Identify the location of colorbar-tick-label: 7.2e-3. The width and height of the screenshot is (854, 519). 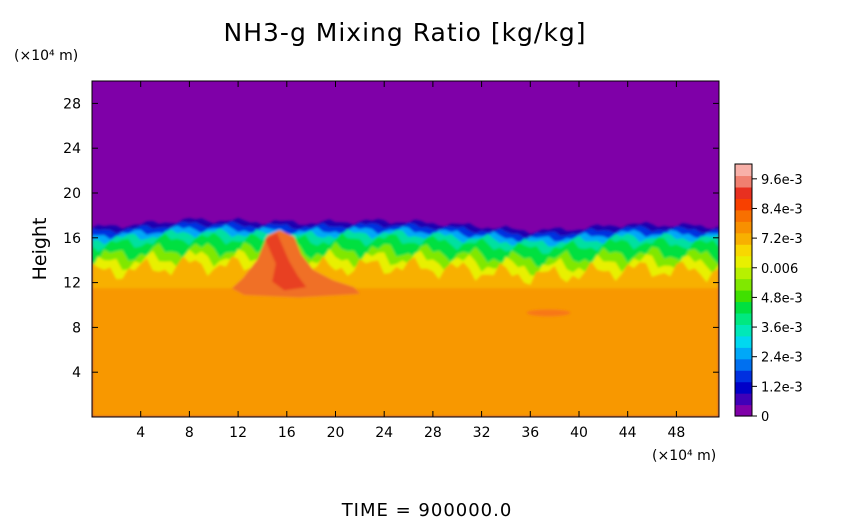
(782, 239).